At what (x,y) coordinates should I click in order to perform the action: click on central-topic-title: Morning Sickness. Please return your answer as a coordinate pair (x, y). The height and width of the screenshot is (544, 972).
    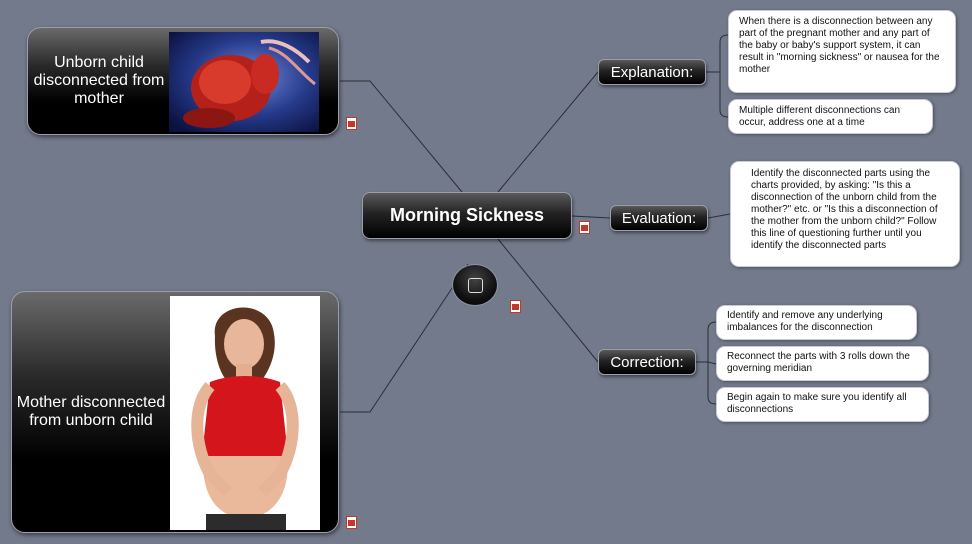
    Looking at the image, I should click on (467, 215).